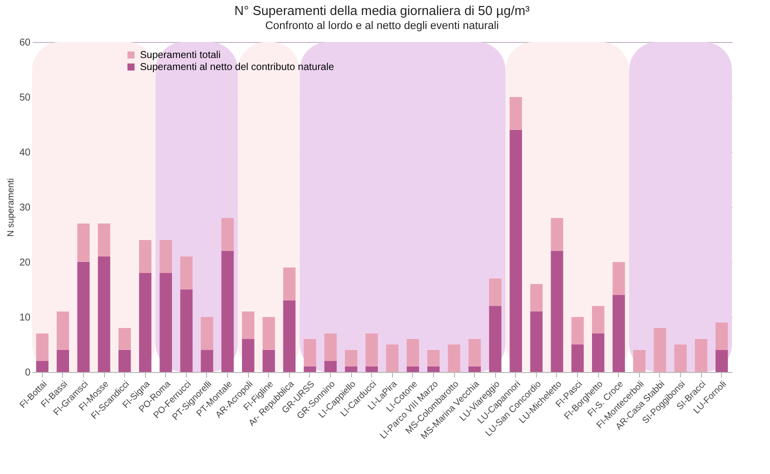 Image resolution: width=770 pixels, height=474 pixels. What do you see at coordinates (25, 208) in the screenshot?
I see `y-tick-label: 30` at bounding box center [25, 208].